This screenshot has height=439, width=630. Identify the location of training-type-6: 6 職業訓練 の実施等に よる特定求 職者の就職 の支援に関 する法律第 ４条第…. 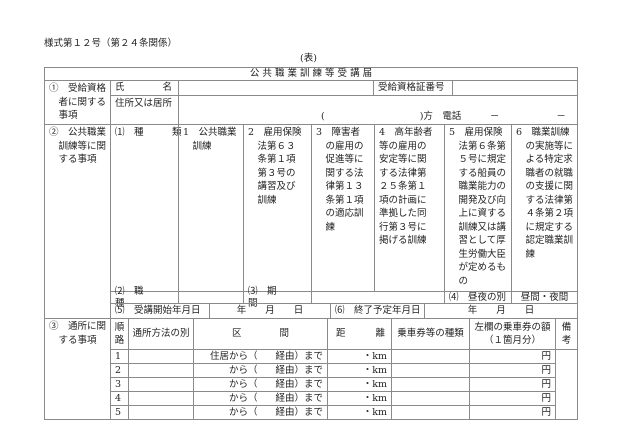
(544, 208).